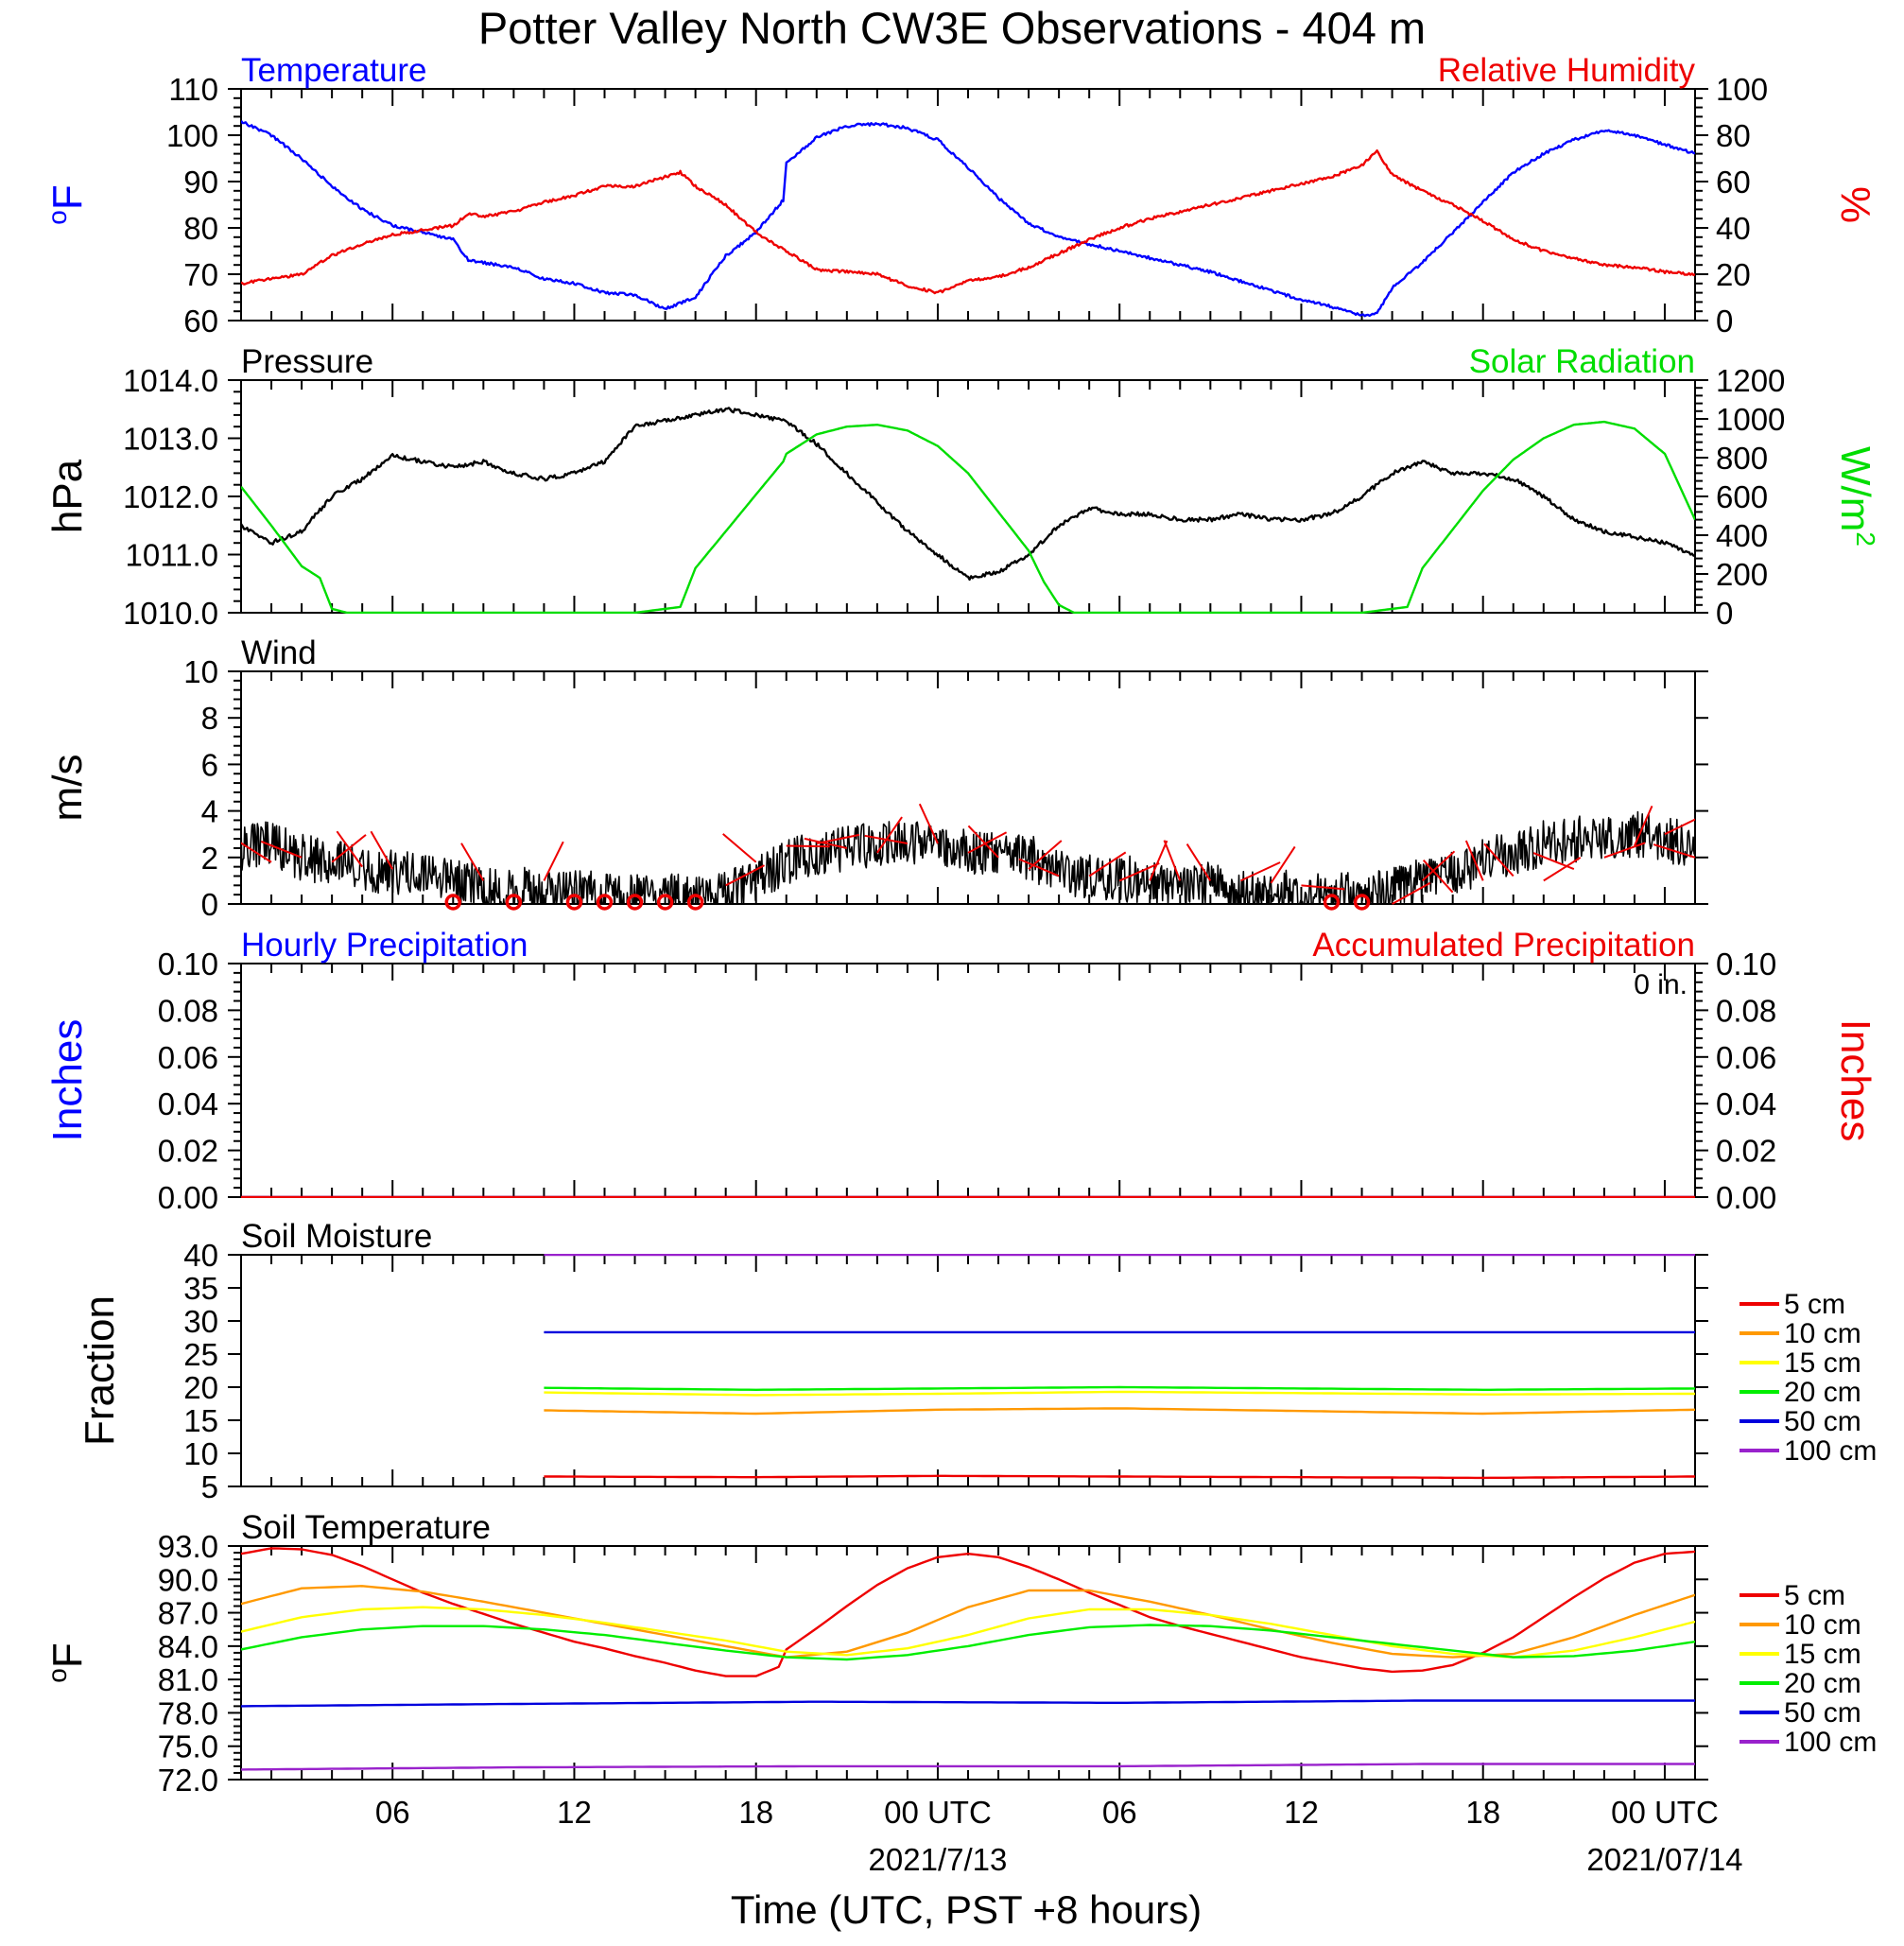 This screenshot has width=1904, height=1946. What do you see at coordinates (210, 905) in the screenshot?
I see `y-tick-label-left: 0` at bounding box center [210, 905].